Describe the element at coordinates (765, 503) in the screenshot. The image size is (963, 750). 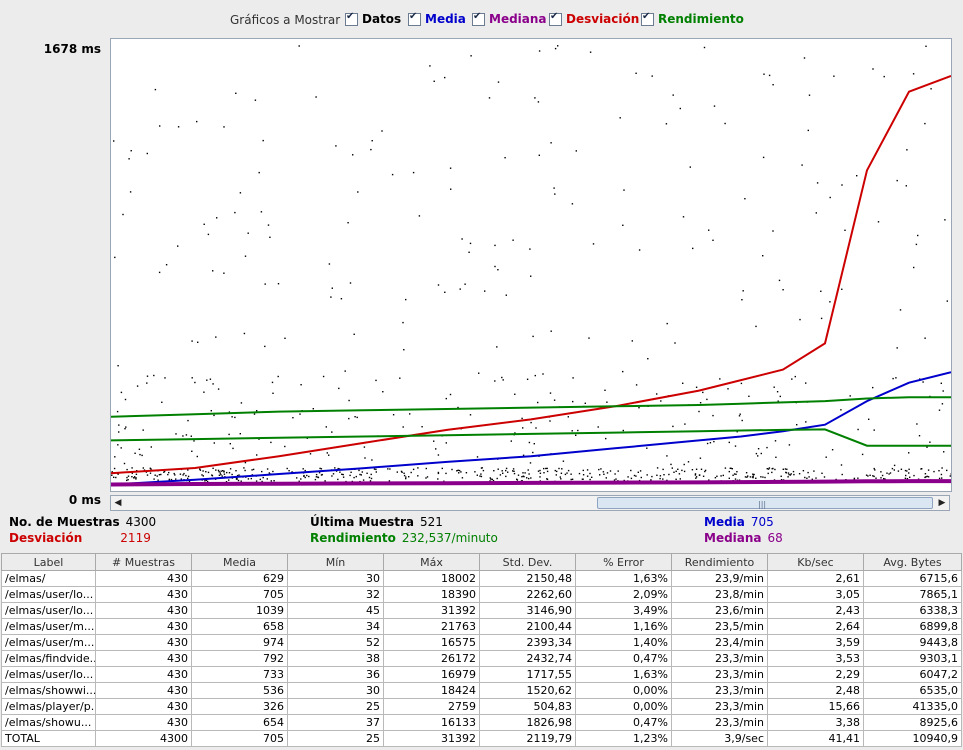
I see `scroll-thumb: |||` at that location.